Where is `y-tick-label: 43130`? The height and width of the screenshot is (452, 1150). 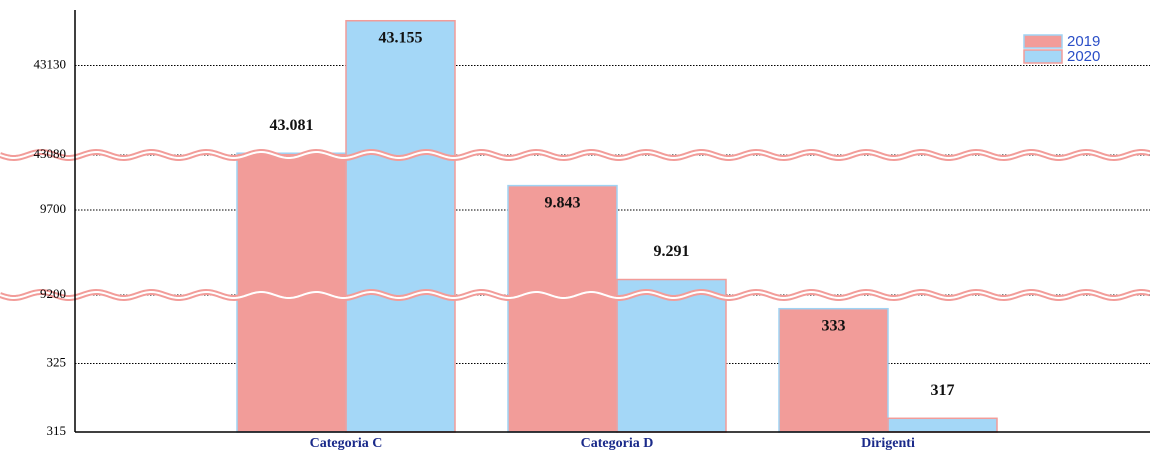 y-tick-label: 43130 is located at coordinates (50, 63).